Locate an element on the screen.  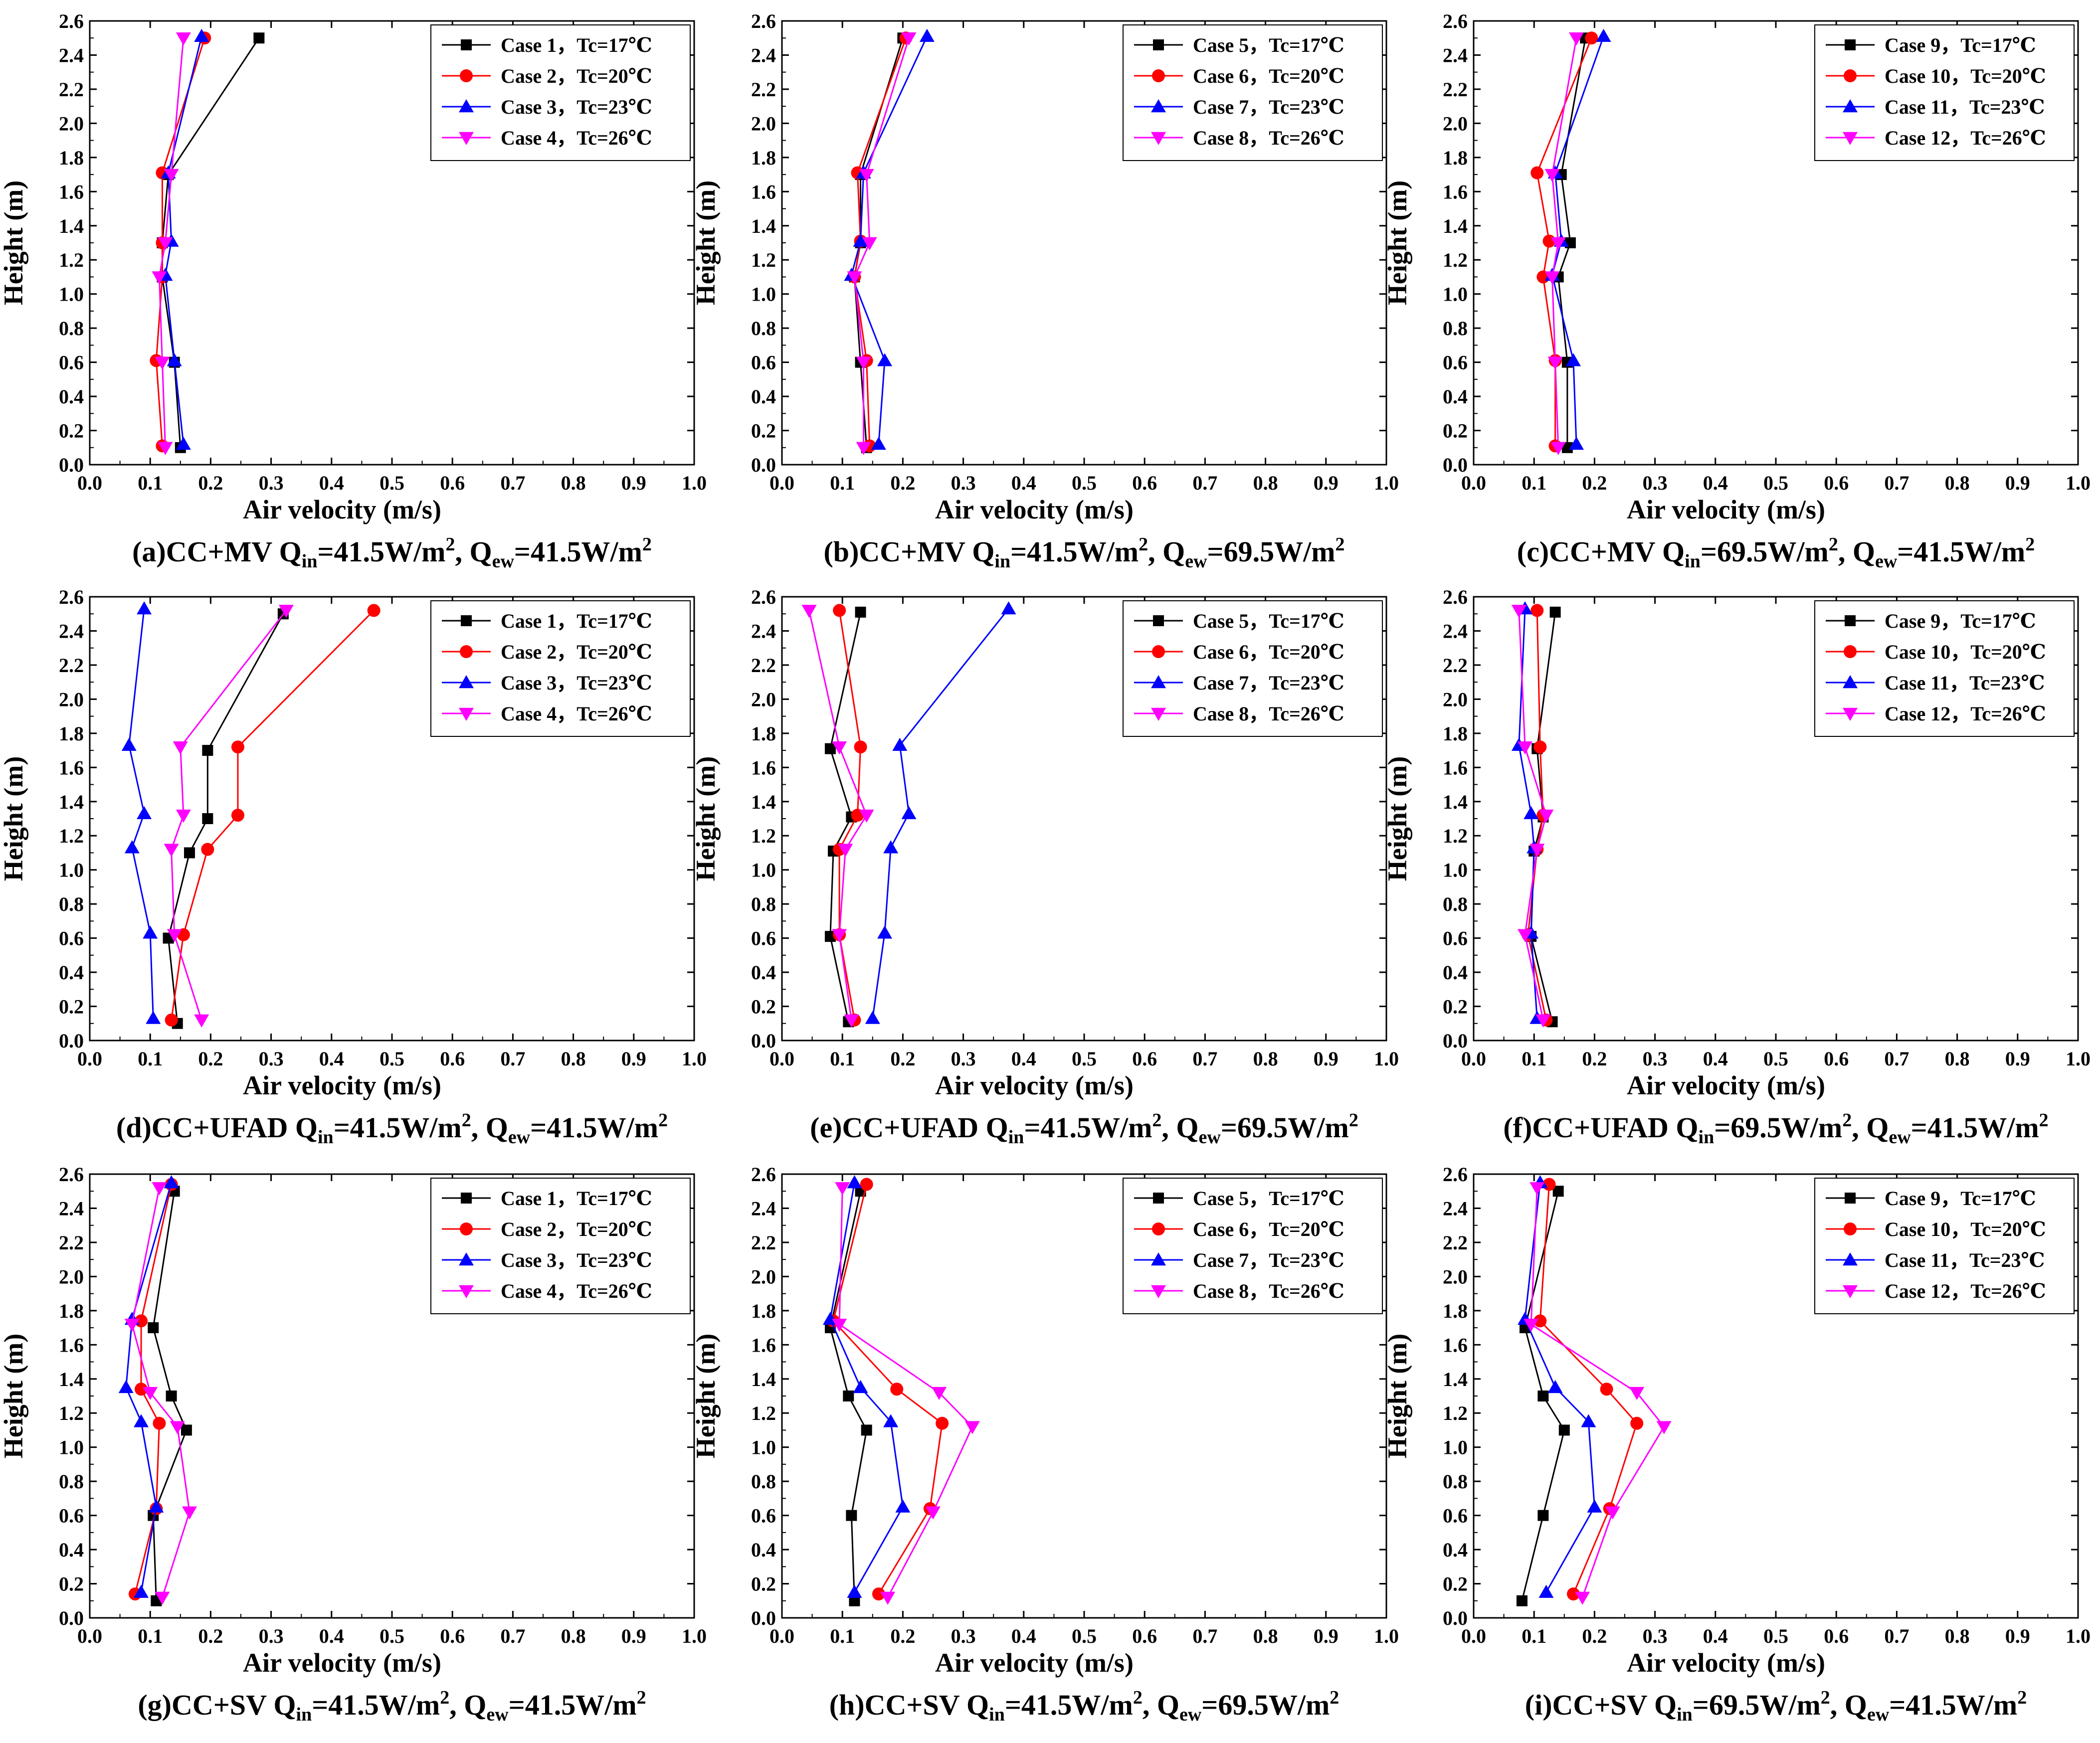
x-axis-label: Air velocity (m/s) is located at coordinates (1034, 509).